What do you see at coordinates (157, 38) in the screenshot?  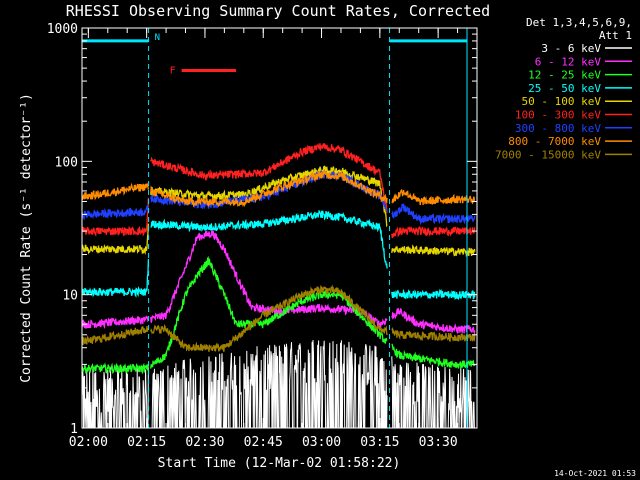 I see `night-marker-label: N` at bounding box center [157, 38].